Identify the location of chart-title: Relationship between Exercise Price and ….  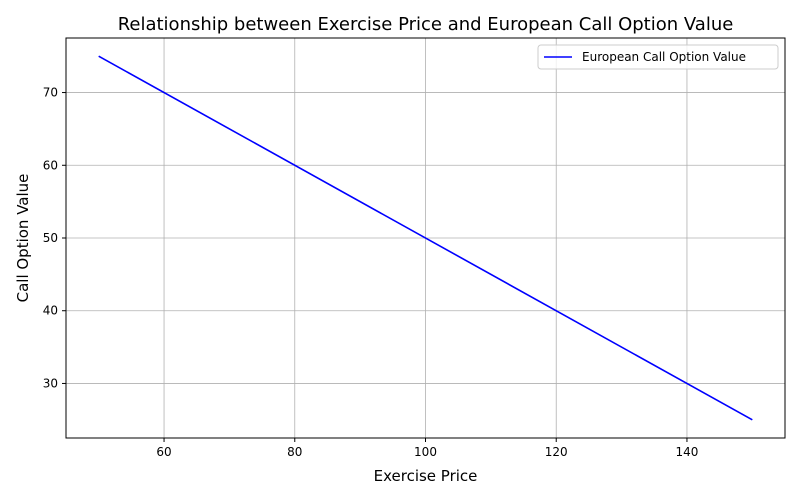
(426, 24).